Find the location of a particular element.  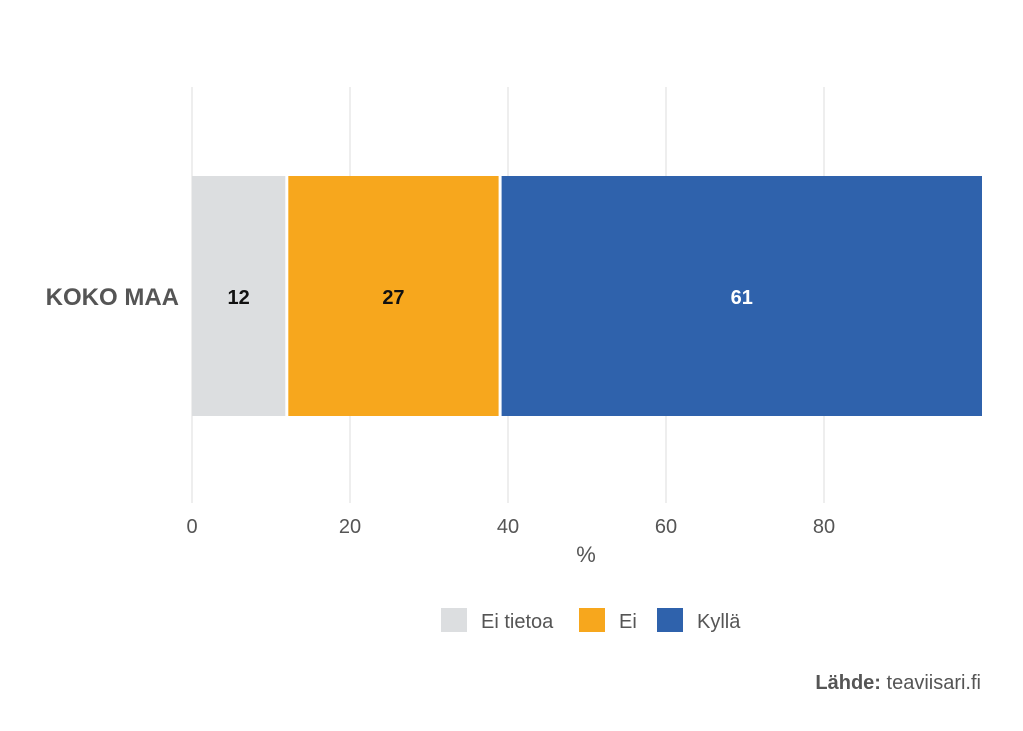

bar-labels: 12 27 61 is located at coordinates (490, 298).